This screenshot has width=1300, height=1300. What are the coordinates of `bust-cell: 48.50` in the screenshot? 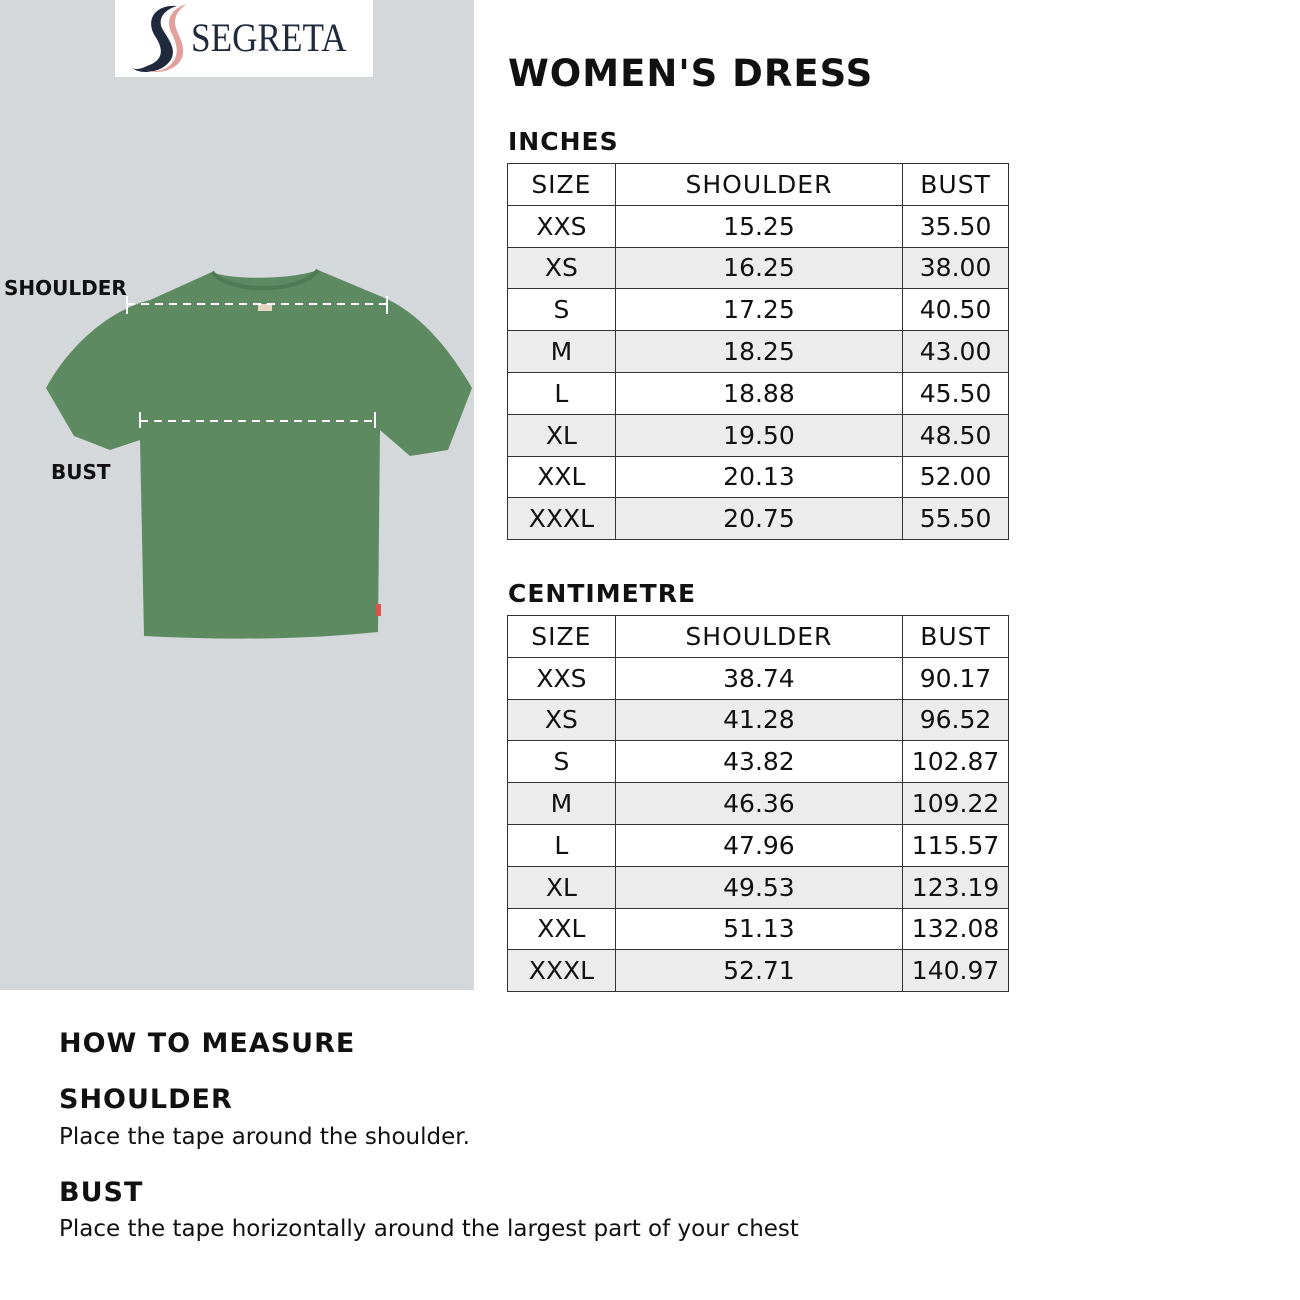 It's located at (955, 435).